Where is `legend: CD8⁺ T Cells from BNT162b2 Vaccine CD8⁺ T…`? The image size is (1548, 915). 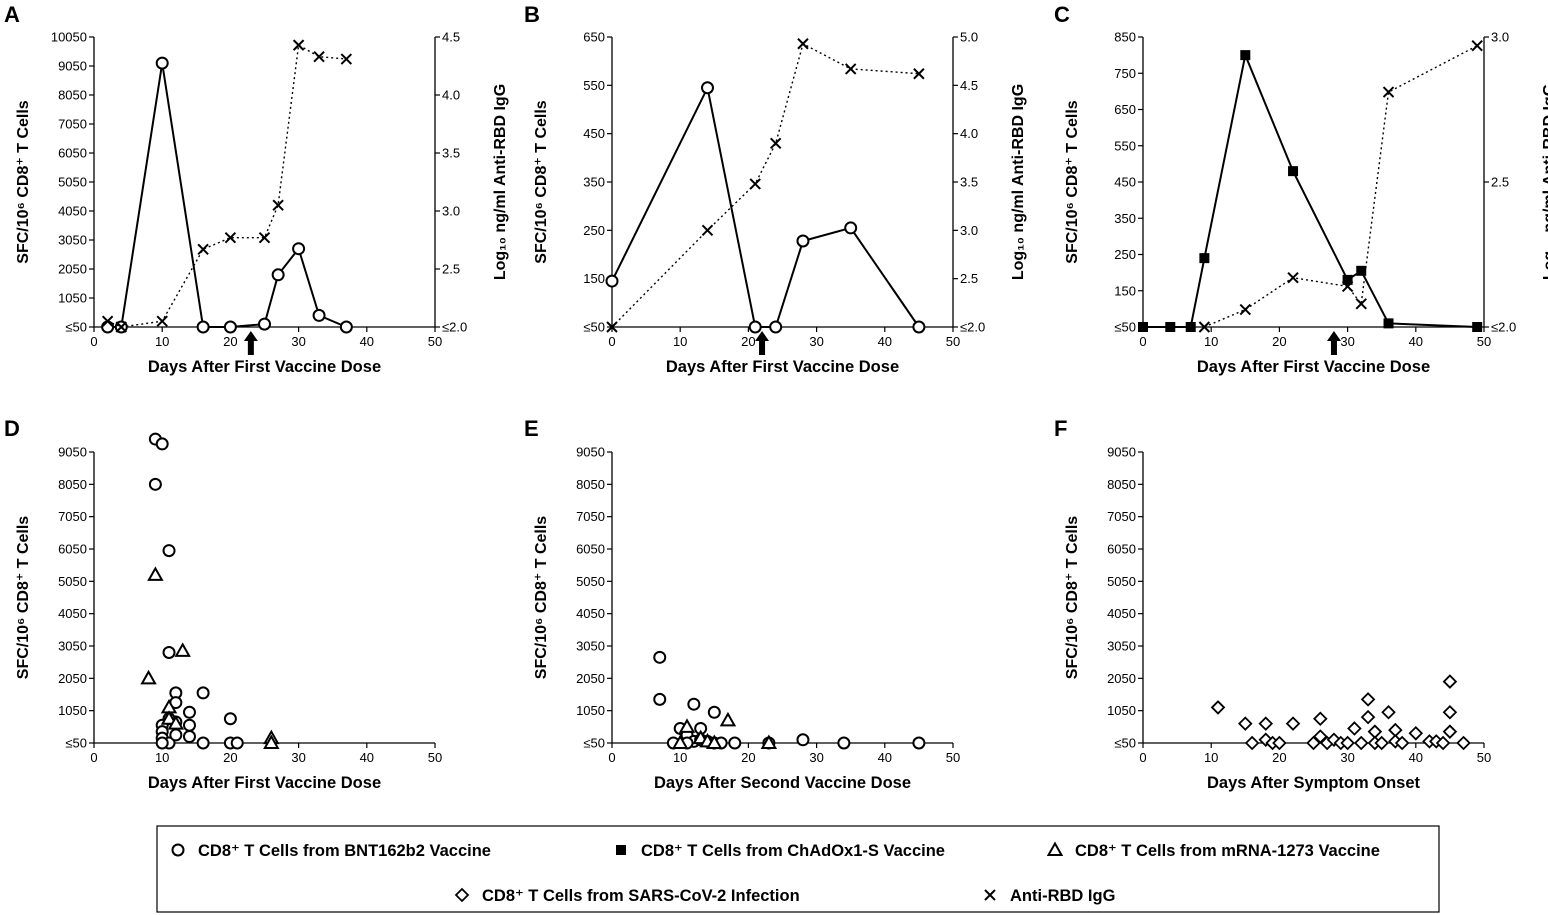 legend: CD8⁺ T Cells from BNT162b2 Vaccine CD8⁺ T… is located at coordinates (798, 869).